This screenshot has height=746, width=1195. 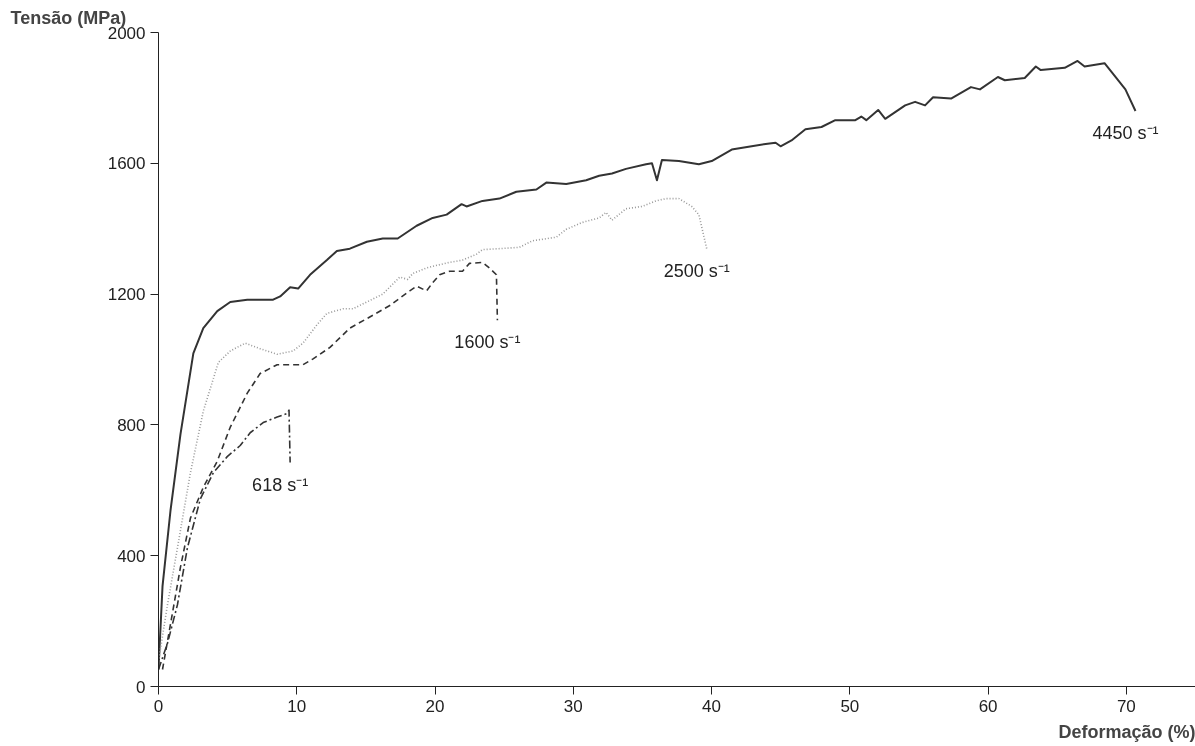 I want to click on x-tick-label: 50, so click(x=850, y=706).